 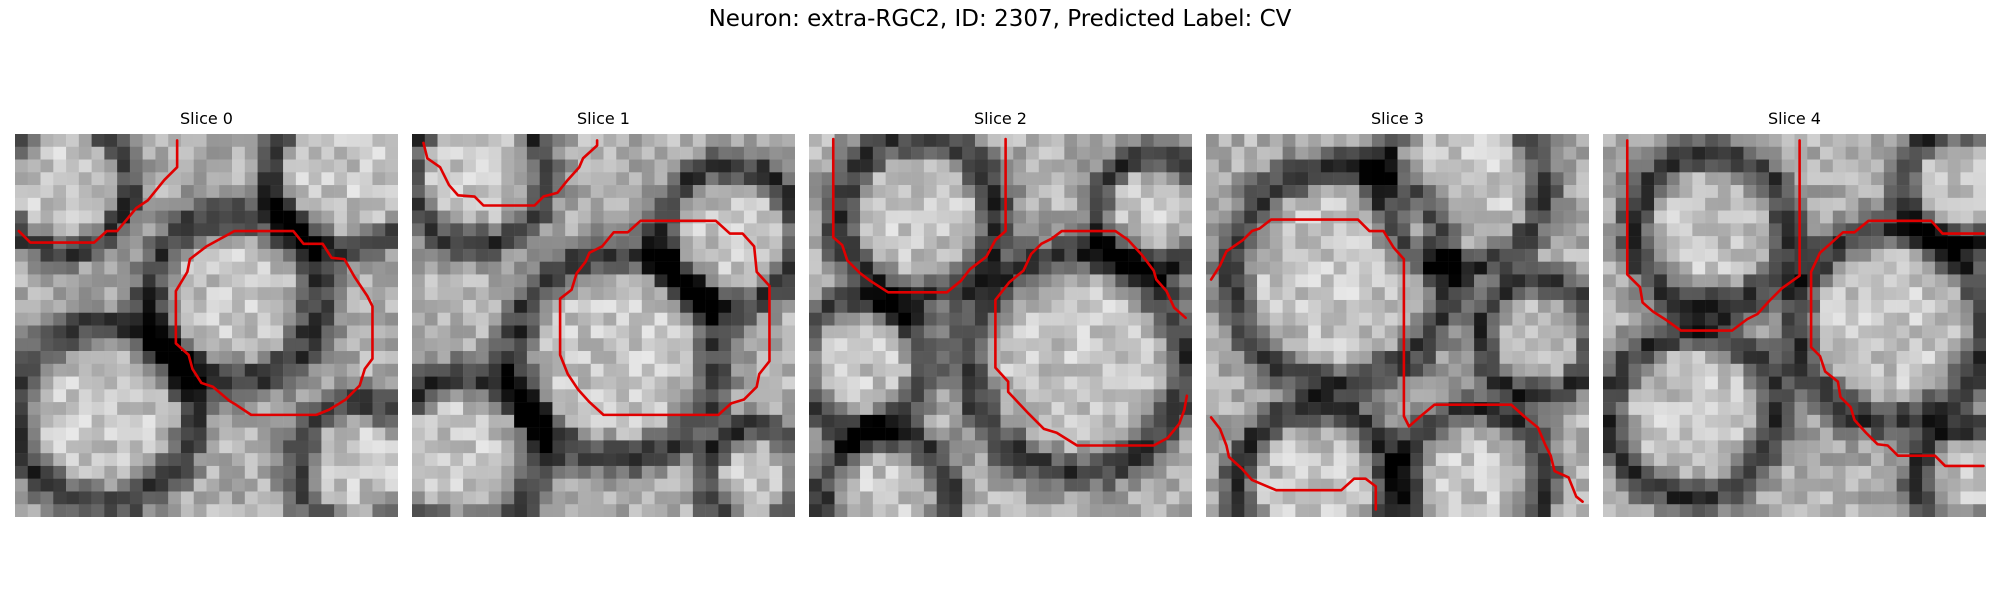 I want to click on slice-title: Slice 1, so click(x=603, y=118).